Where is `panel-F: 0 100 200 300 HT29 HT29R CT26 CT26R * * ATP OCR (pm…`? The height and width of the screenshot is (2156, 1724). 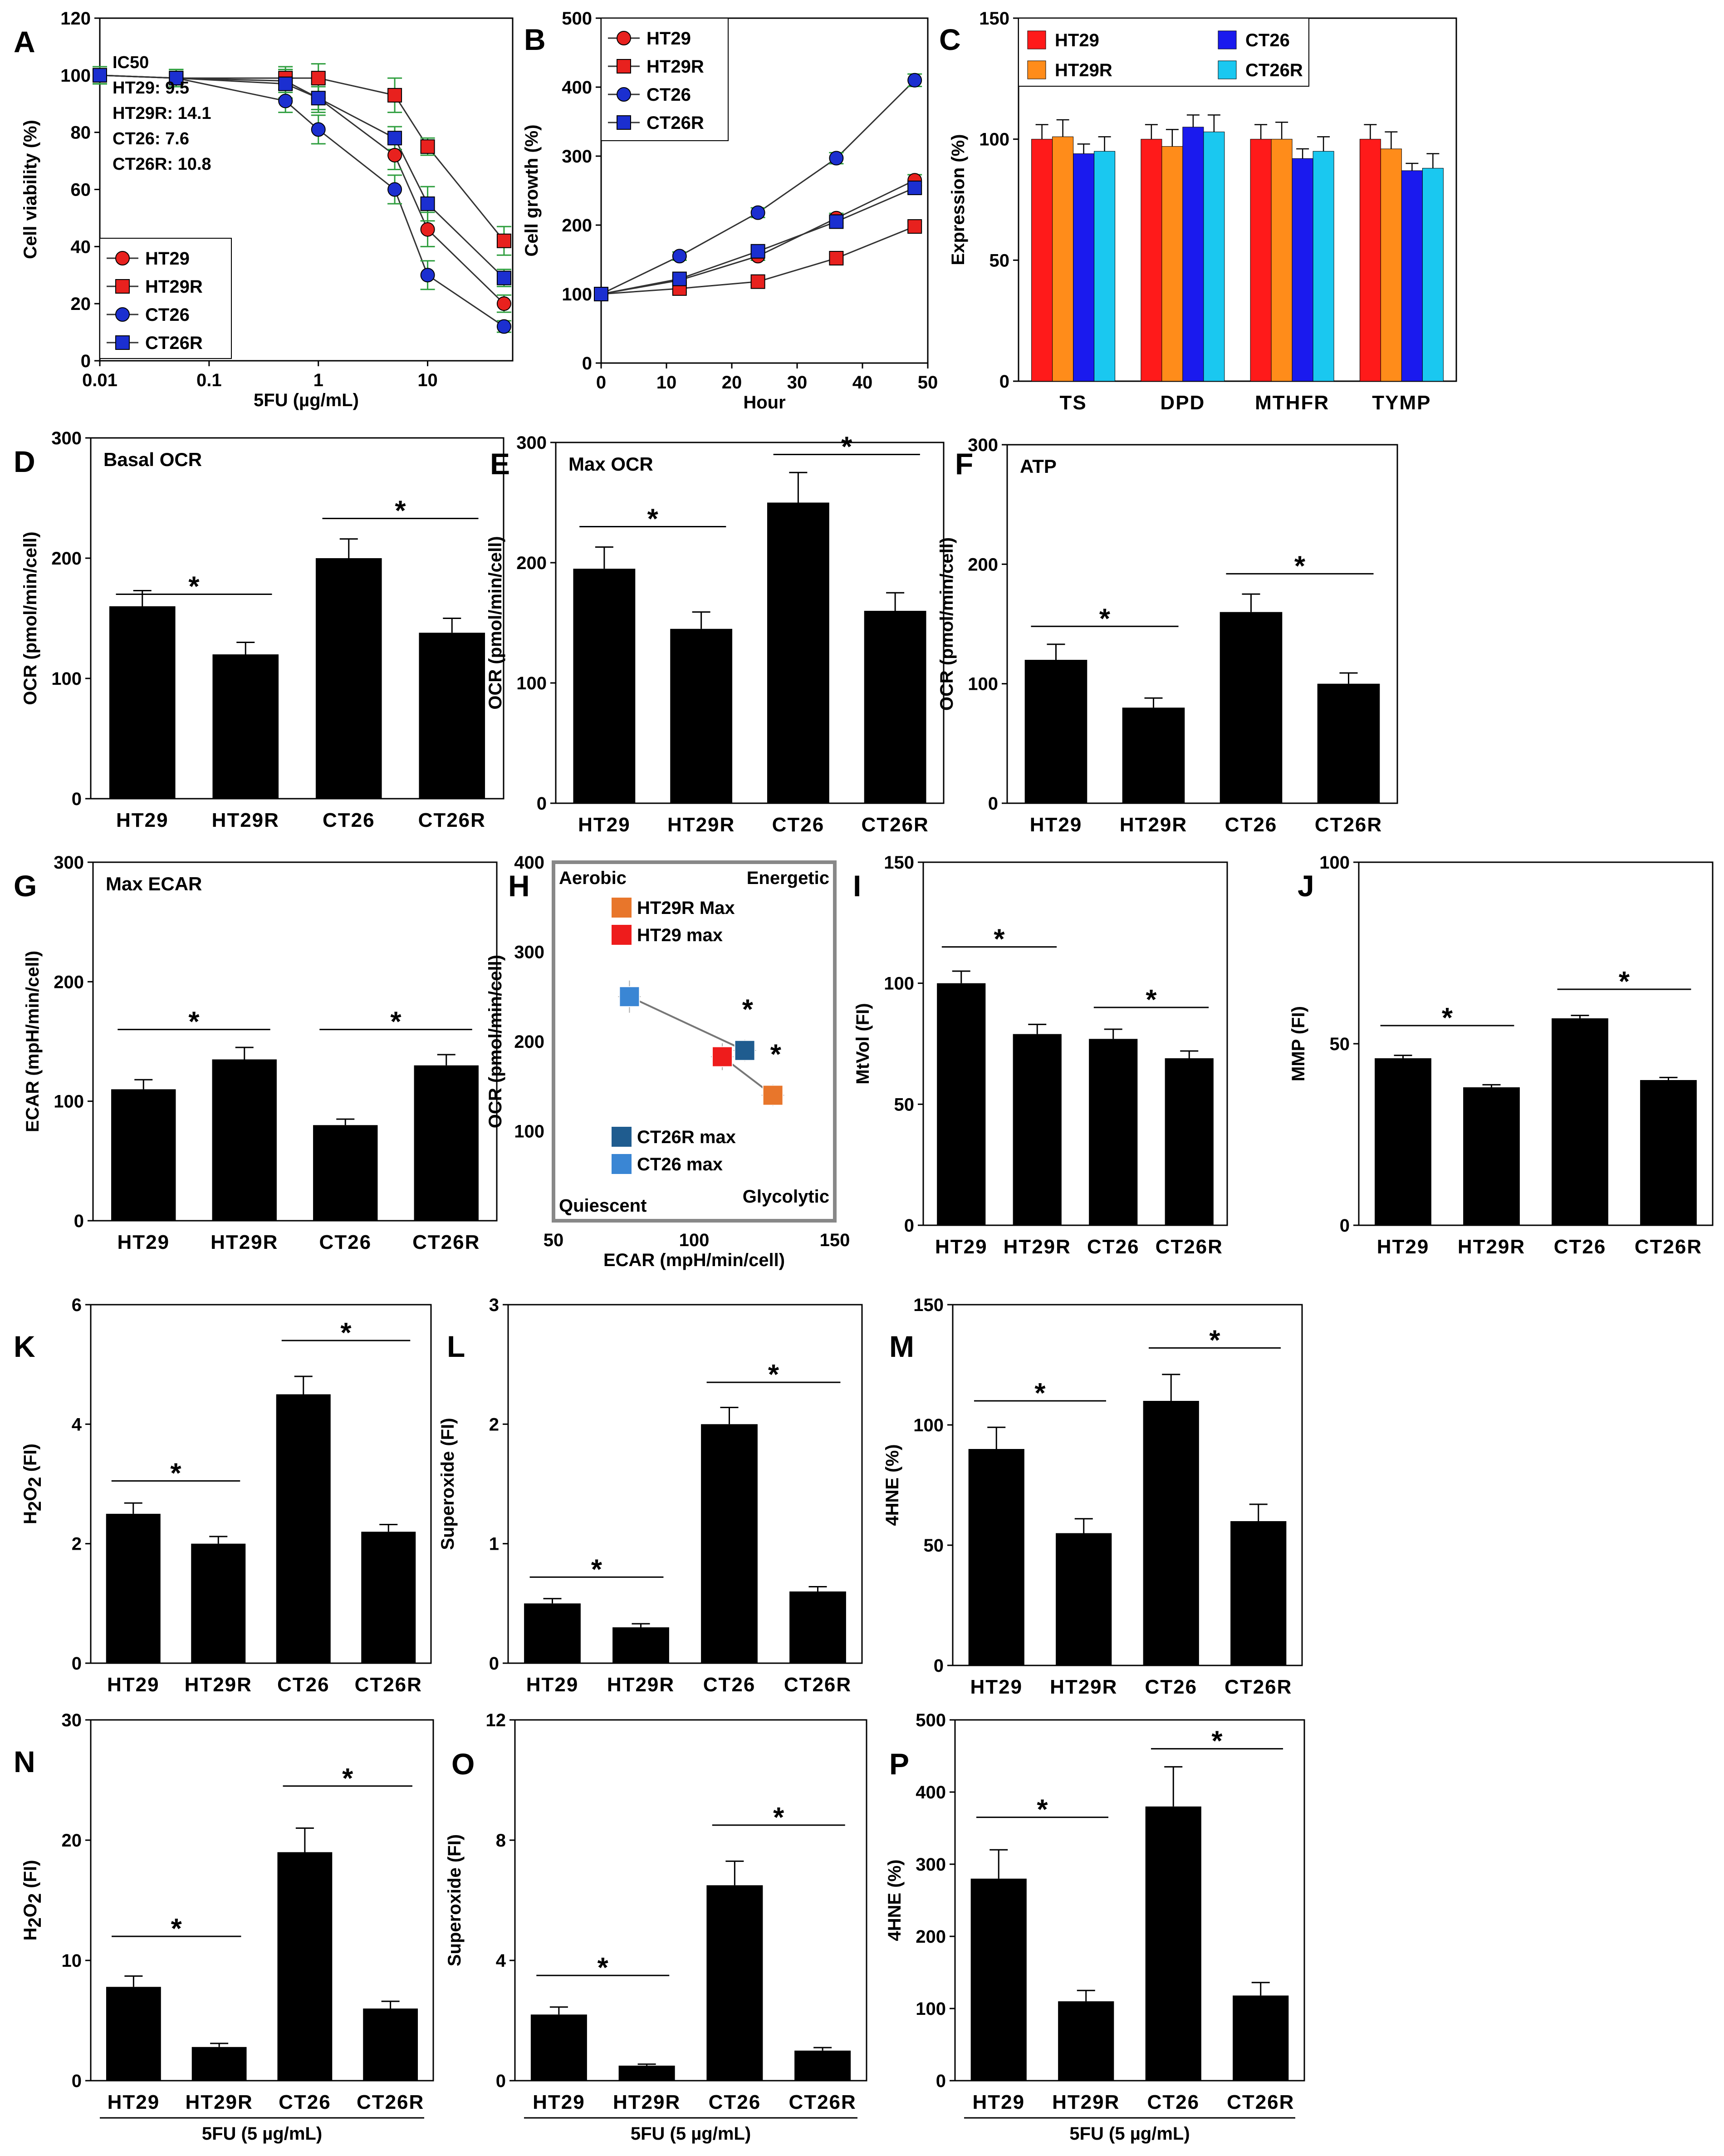
panel-F: 0 100 200 300 HT29 HT29R CT26 CT26R * * ATP OCR (pm… is located at coordinates (1167, 635).